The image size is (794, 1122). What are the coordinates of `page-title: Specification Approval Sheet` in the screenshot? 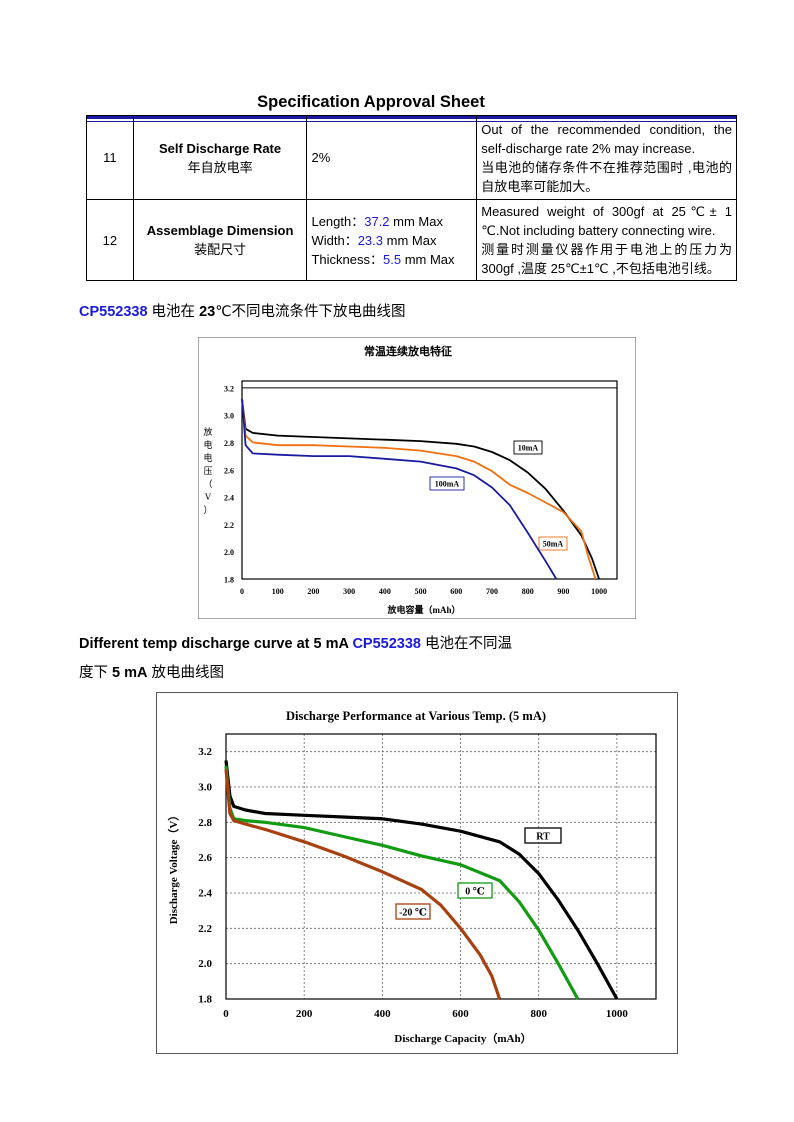 It's located at (371, 102).